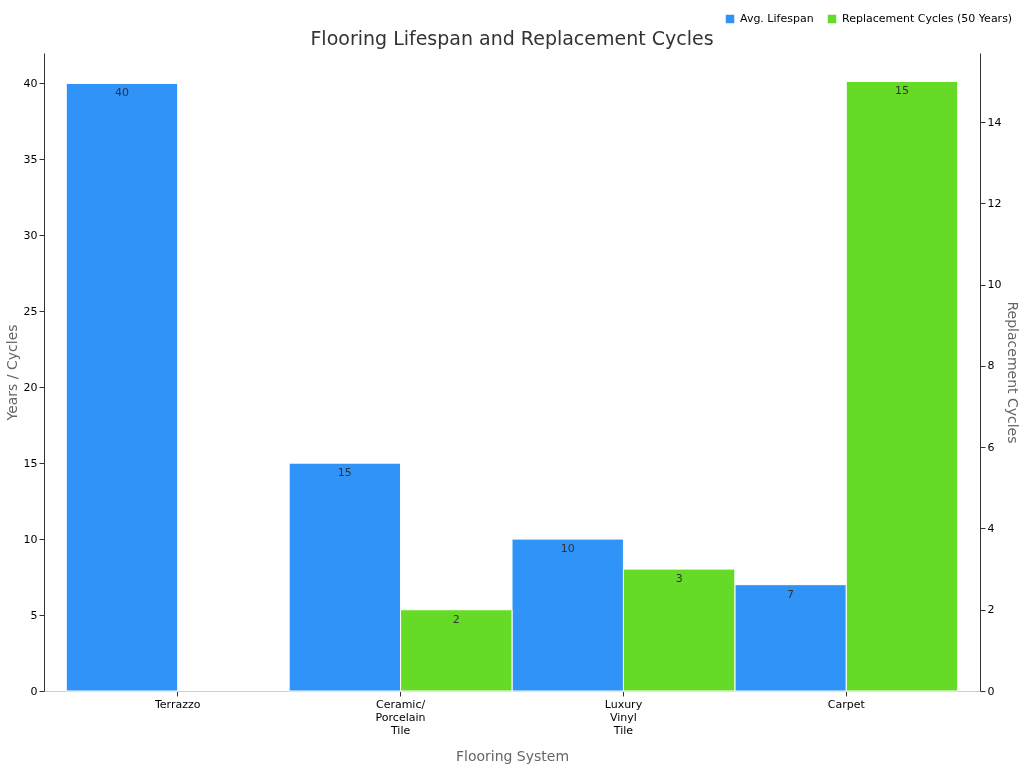 This screenshot has width=1024, height=768. Describe the element at coordinates (30, 463) in the screenshot. I see `y-tick-label: 15` at that location.